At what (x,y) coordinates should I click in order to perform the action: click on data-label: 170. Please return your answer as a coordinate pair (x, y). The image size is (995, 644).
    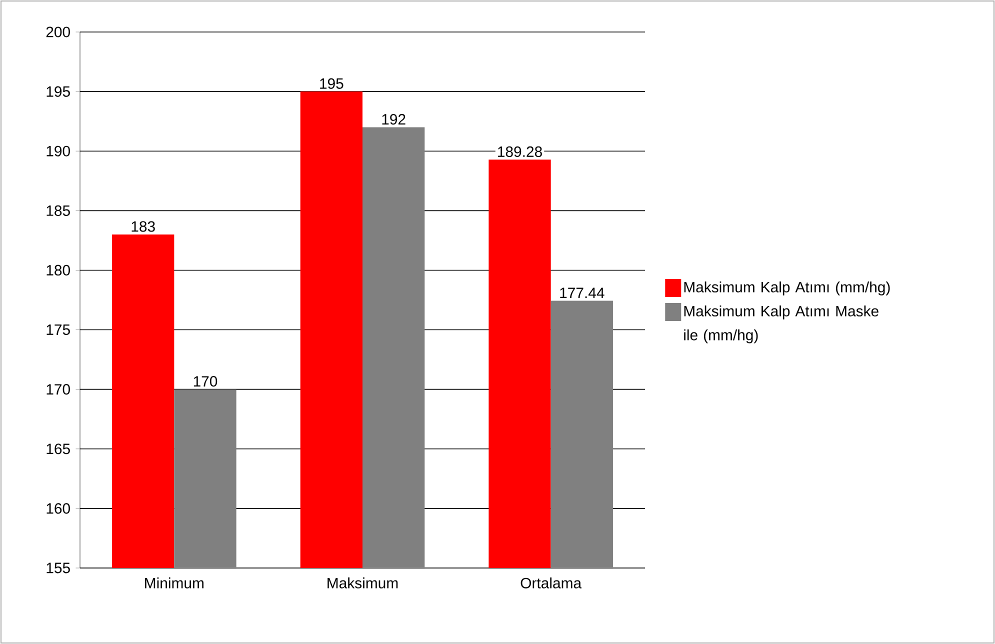
    Looking at the image, I should click on (206, 381).